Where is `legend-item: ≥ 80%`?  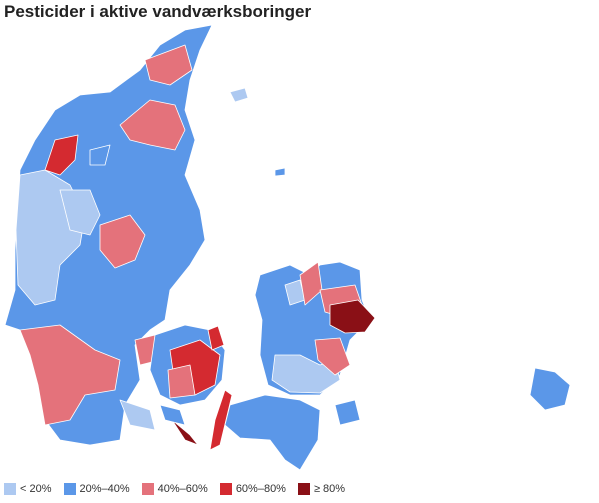 legend-item: ≥ 80% is located at coordinates (321, 489).